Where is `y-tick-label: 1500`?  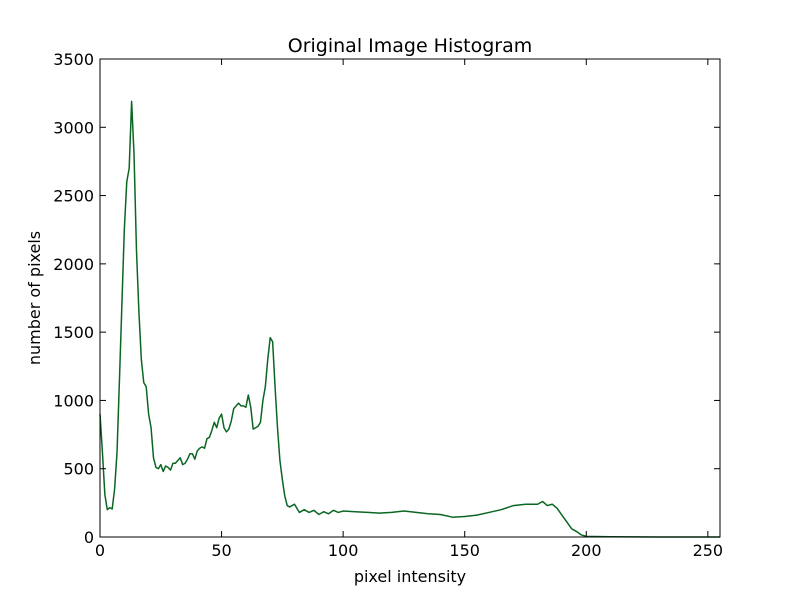 y-tick-label: 1500 is located at coordinates (73, 332).